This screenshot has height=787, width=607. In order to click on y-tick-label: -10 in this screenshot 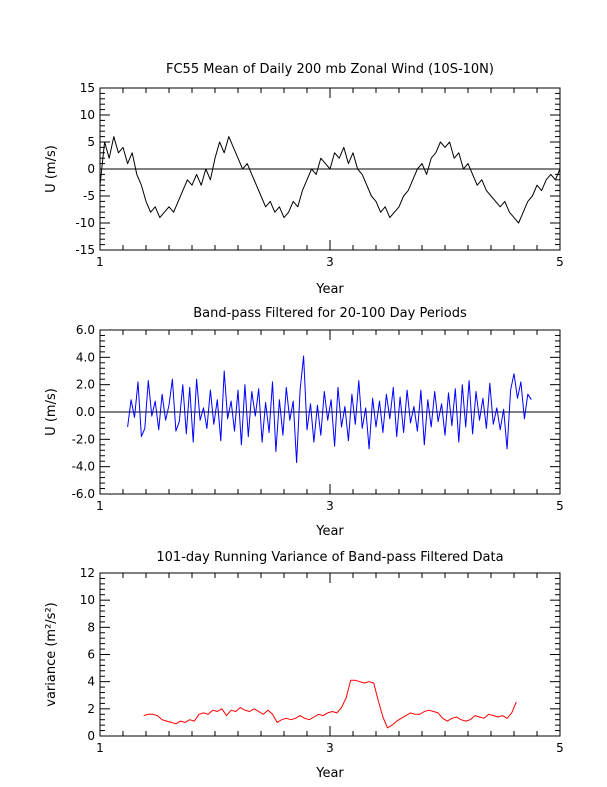, I will do `click(85, 223)`.